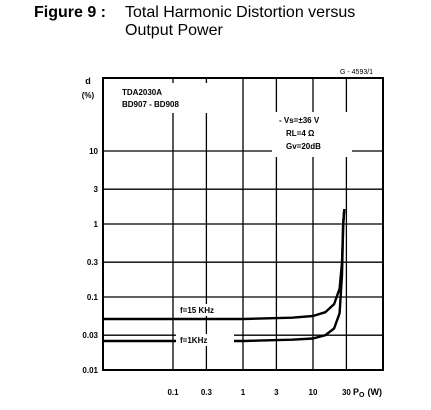  What do you see at coordinates (150, 104) in the screenshot?
I see `device-label-2: BD907 - BD908` at bounding box center [150, 104].